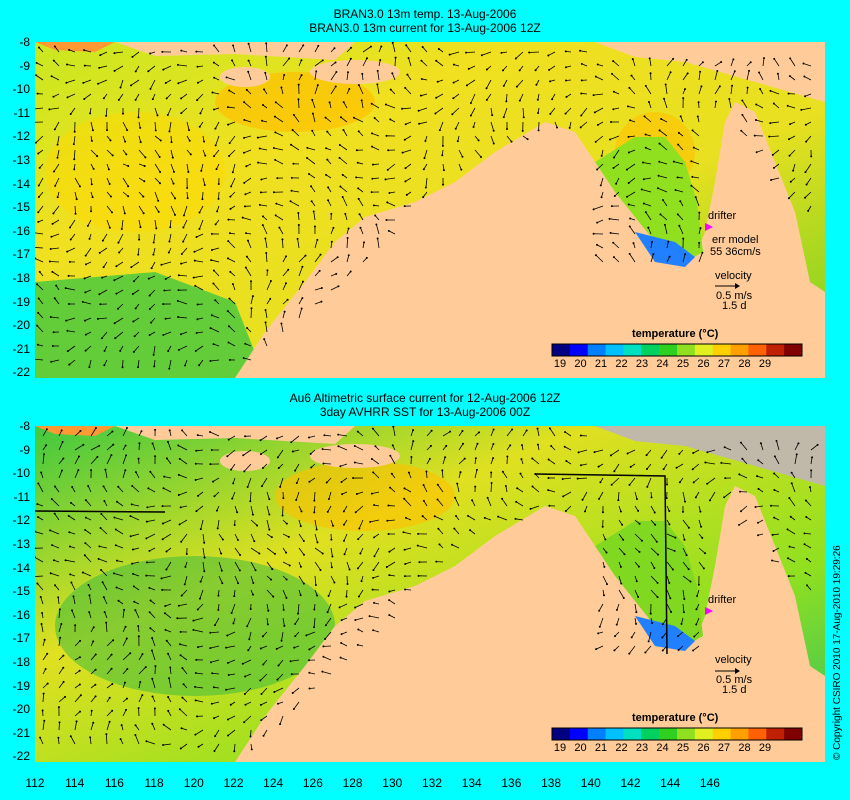  I want to click on top-y-tick: -13, so click(21, 160).